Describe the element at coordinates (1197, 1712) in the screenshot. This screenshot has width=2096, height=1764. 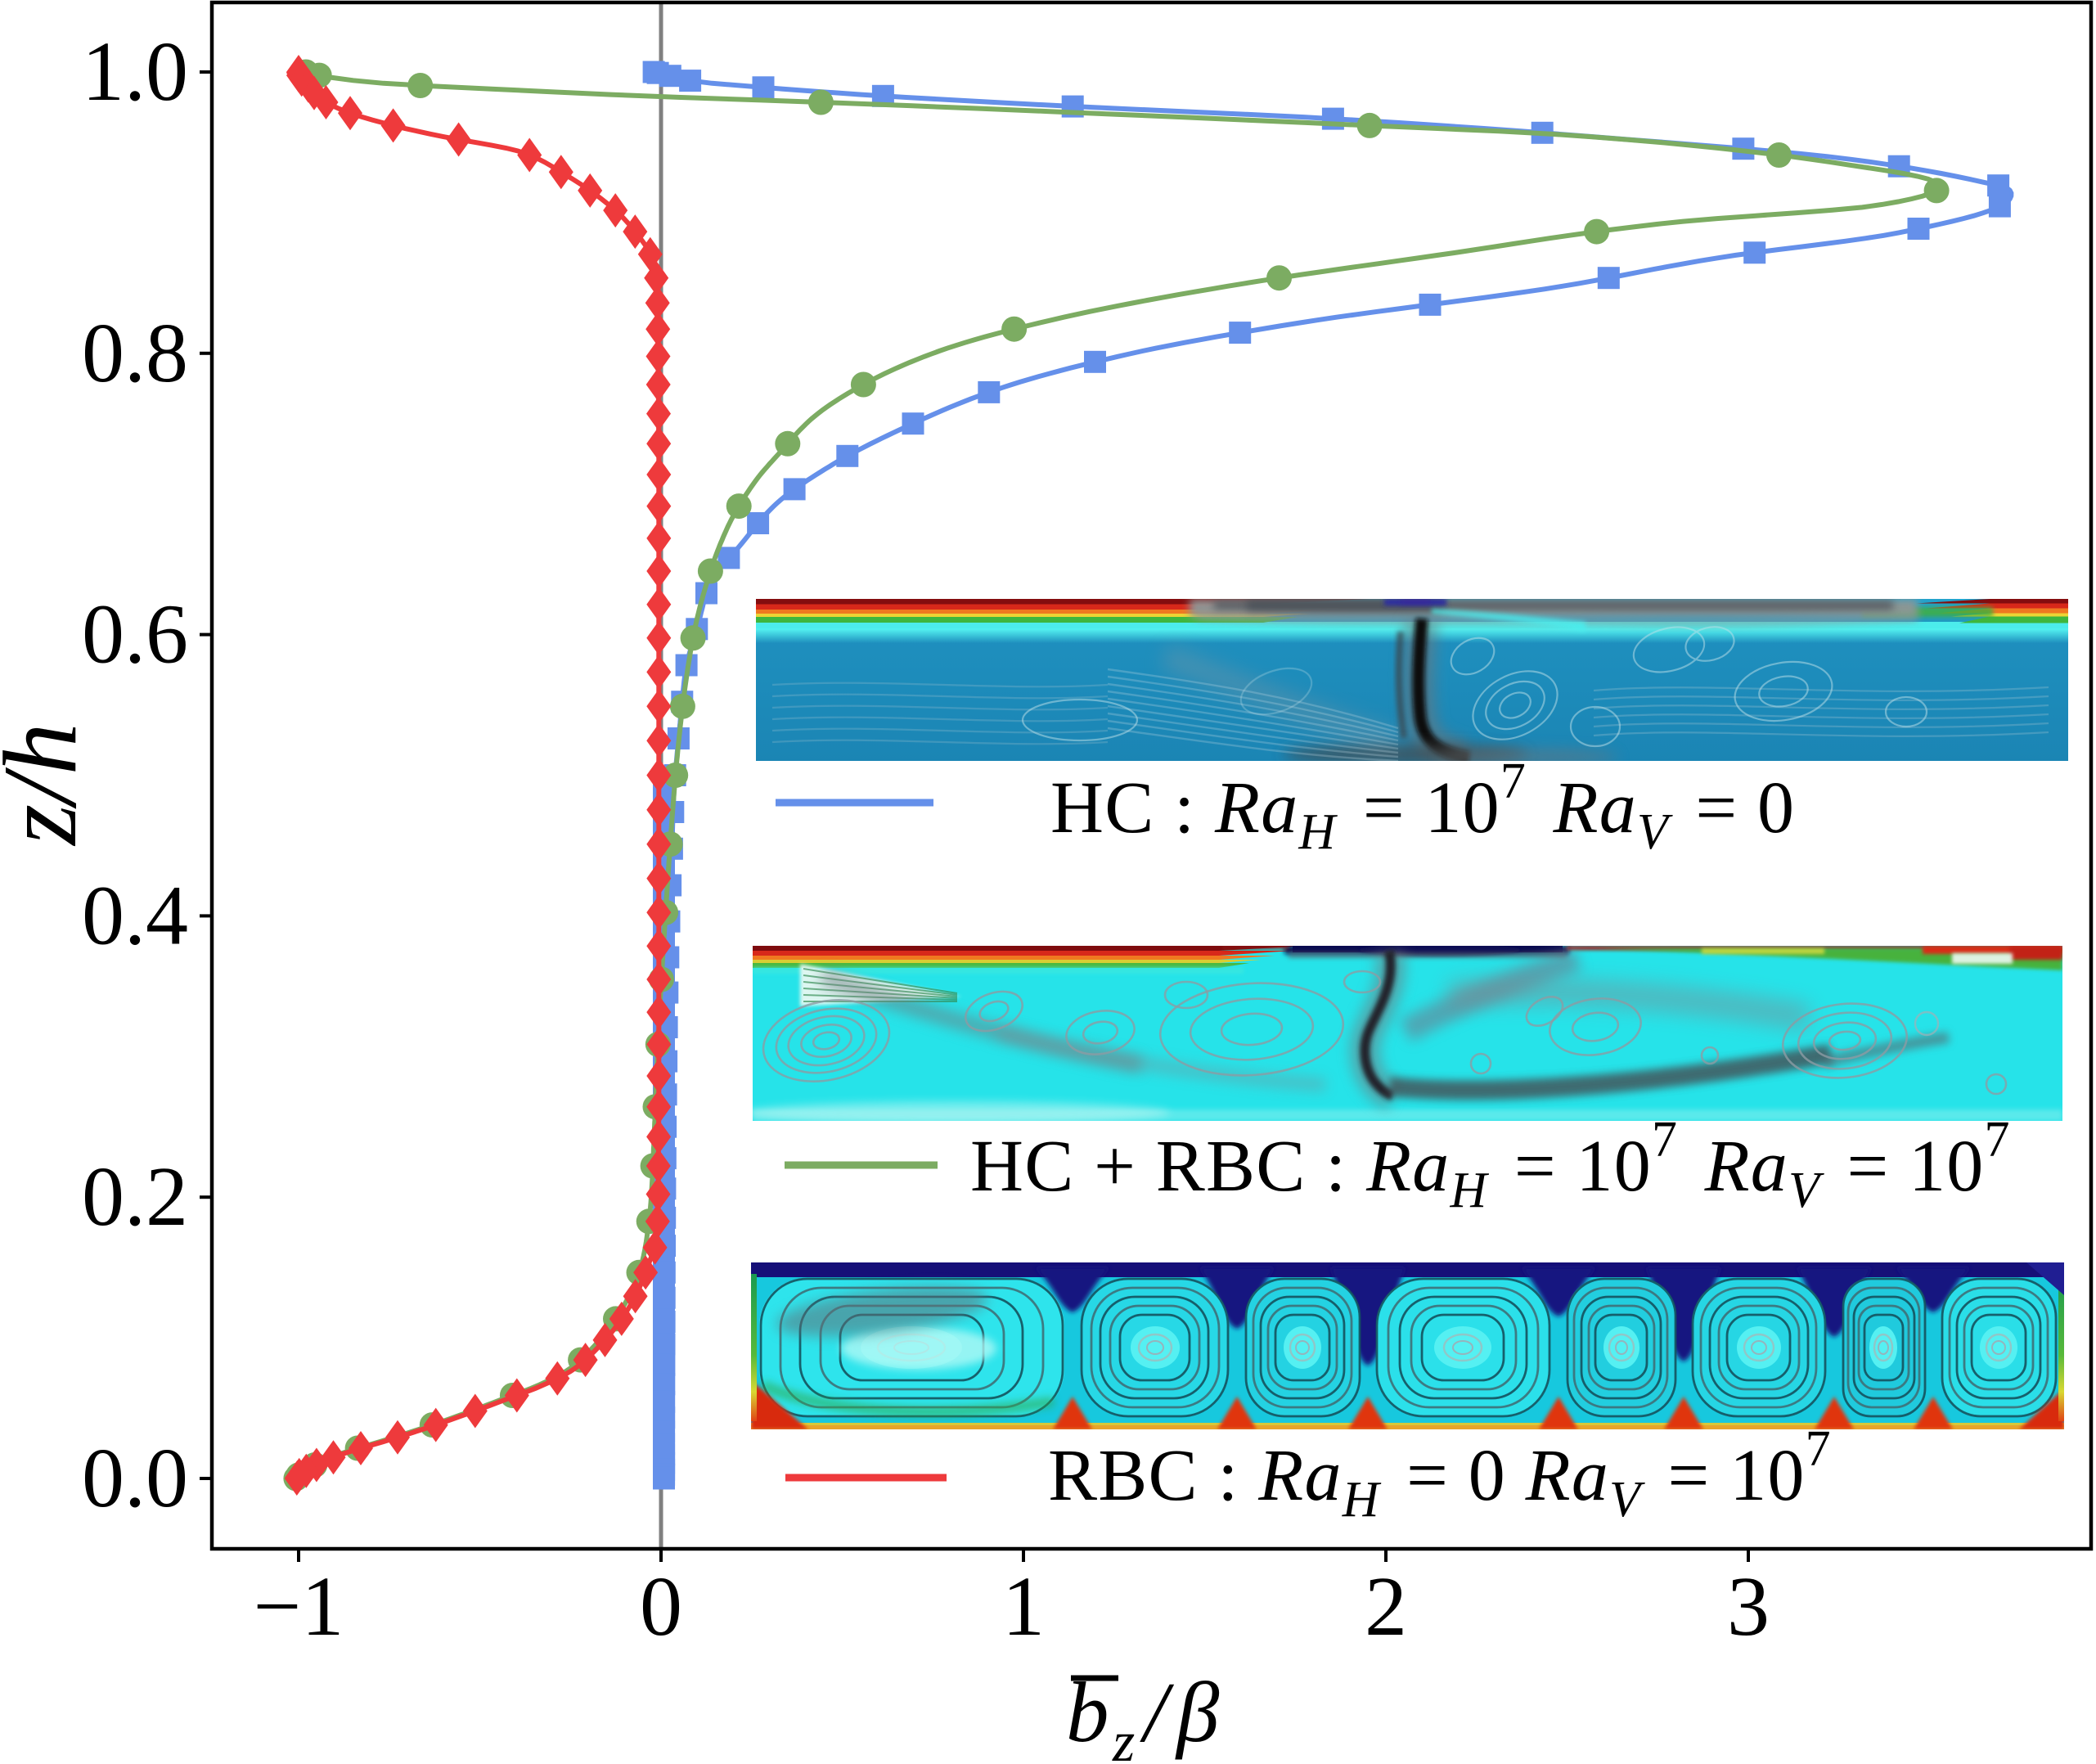
I see `svg-text: β` at that location.